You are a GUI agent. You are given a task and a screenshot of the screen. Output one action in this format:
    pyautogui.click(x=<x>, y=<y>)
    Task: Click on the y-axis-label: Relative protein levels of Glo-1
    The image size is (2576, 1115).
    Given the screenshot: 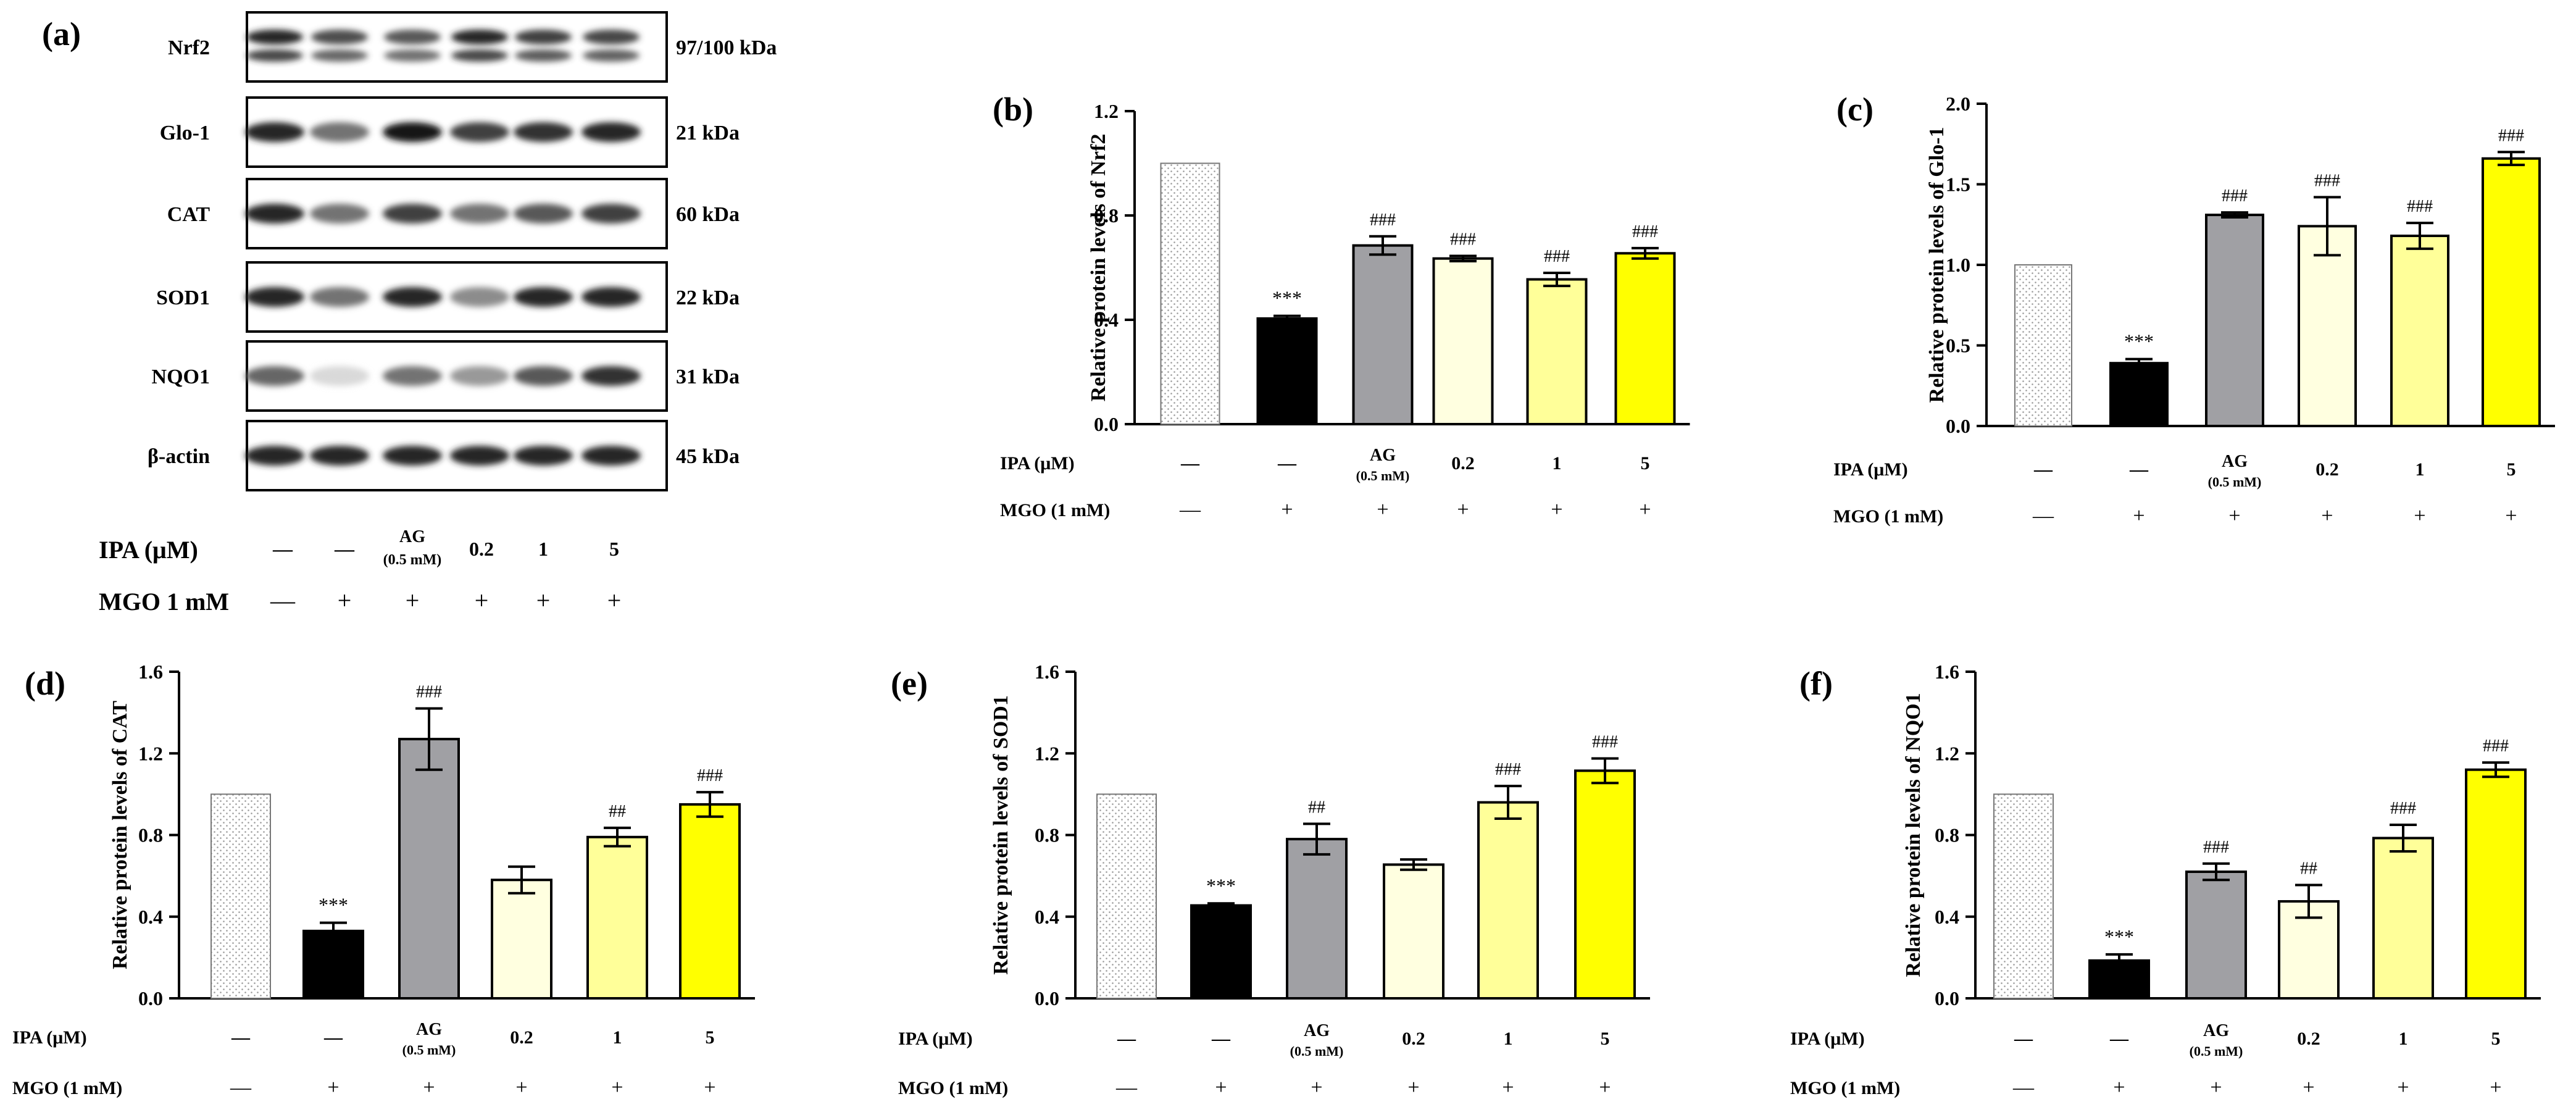 What is the action you would take?
    pyautogui.click(x=1936, y=265)
    